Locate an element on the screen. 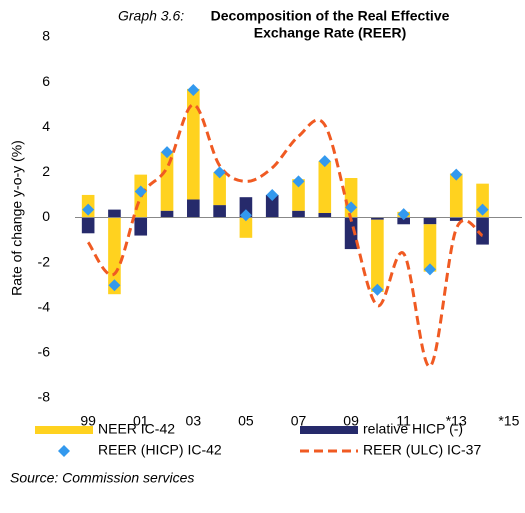 The width and height of the screenshot is (525, 513). x-tick-label: 99 is located at coordinates (88, 421).